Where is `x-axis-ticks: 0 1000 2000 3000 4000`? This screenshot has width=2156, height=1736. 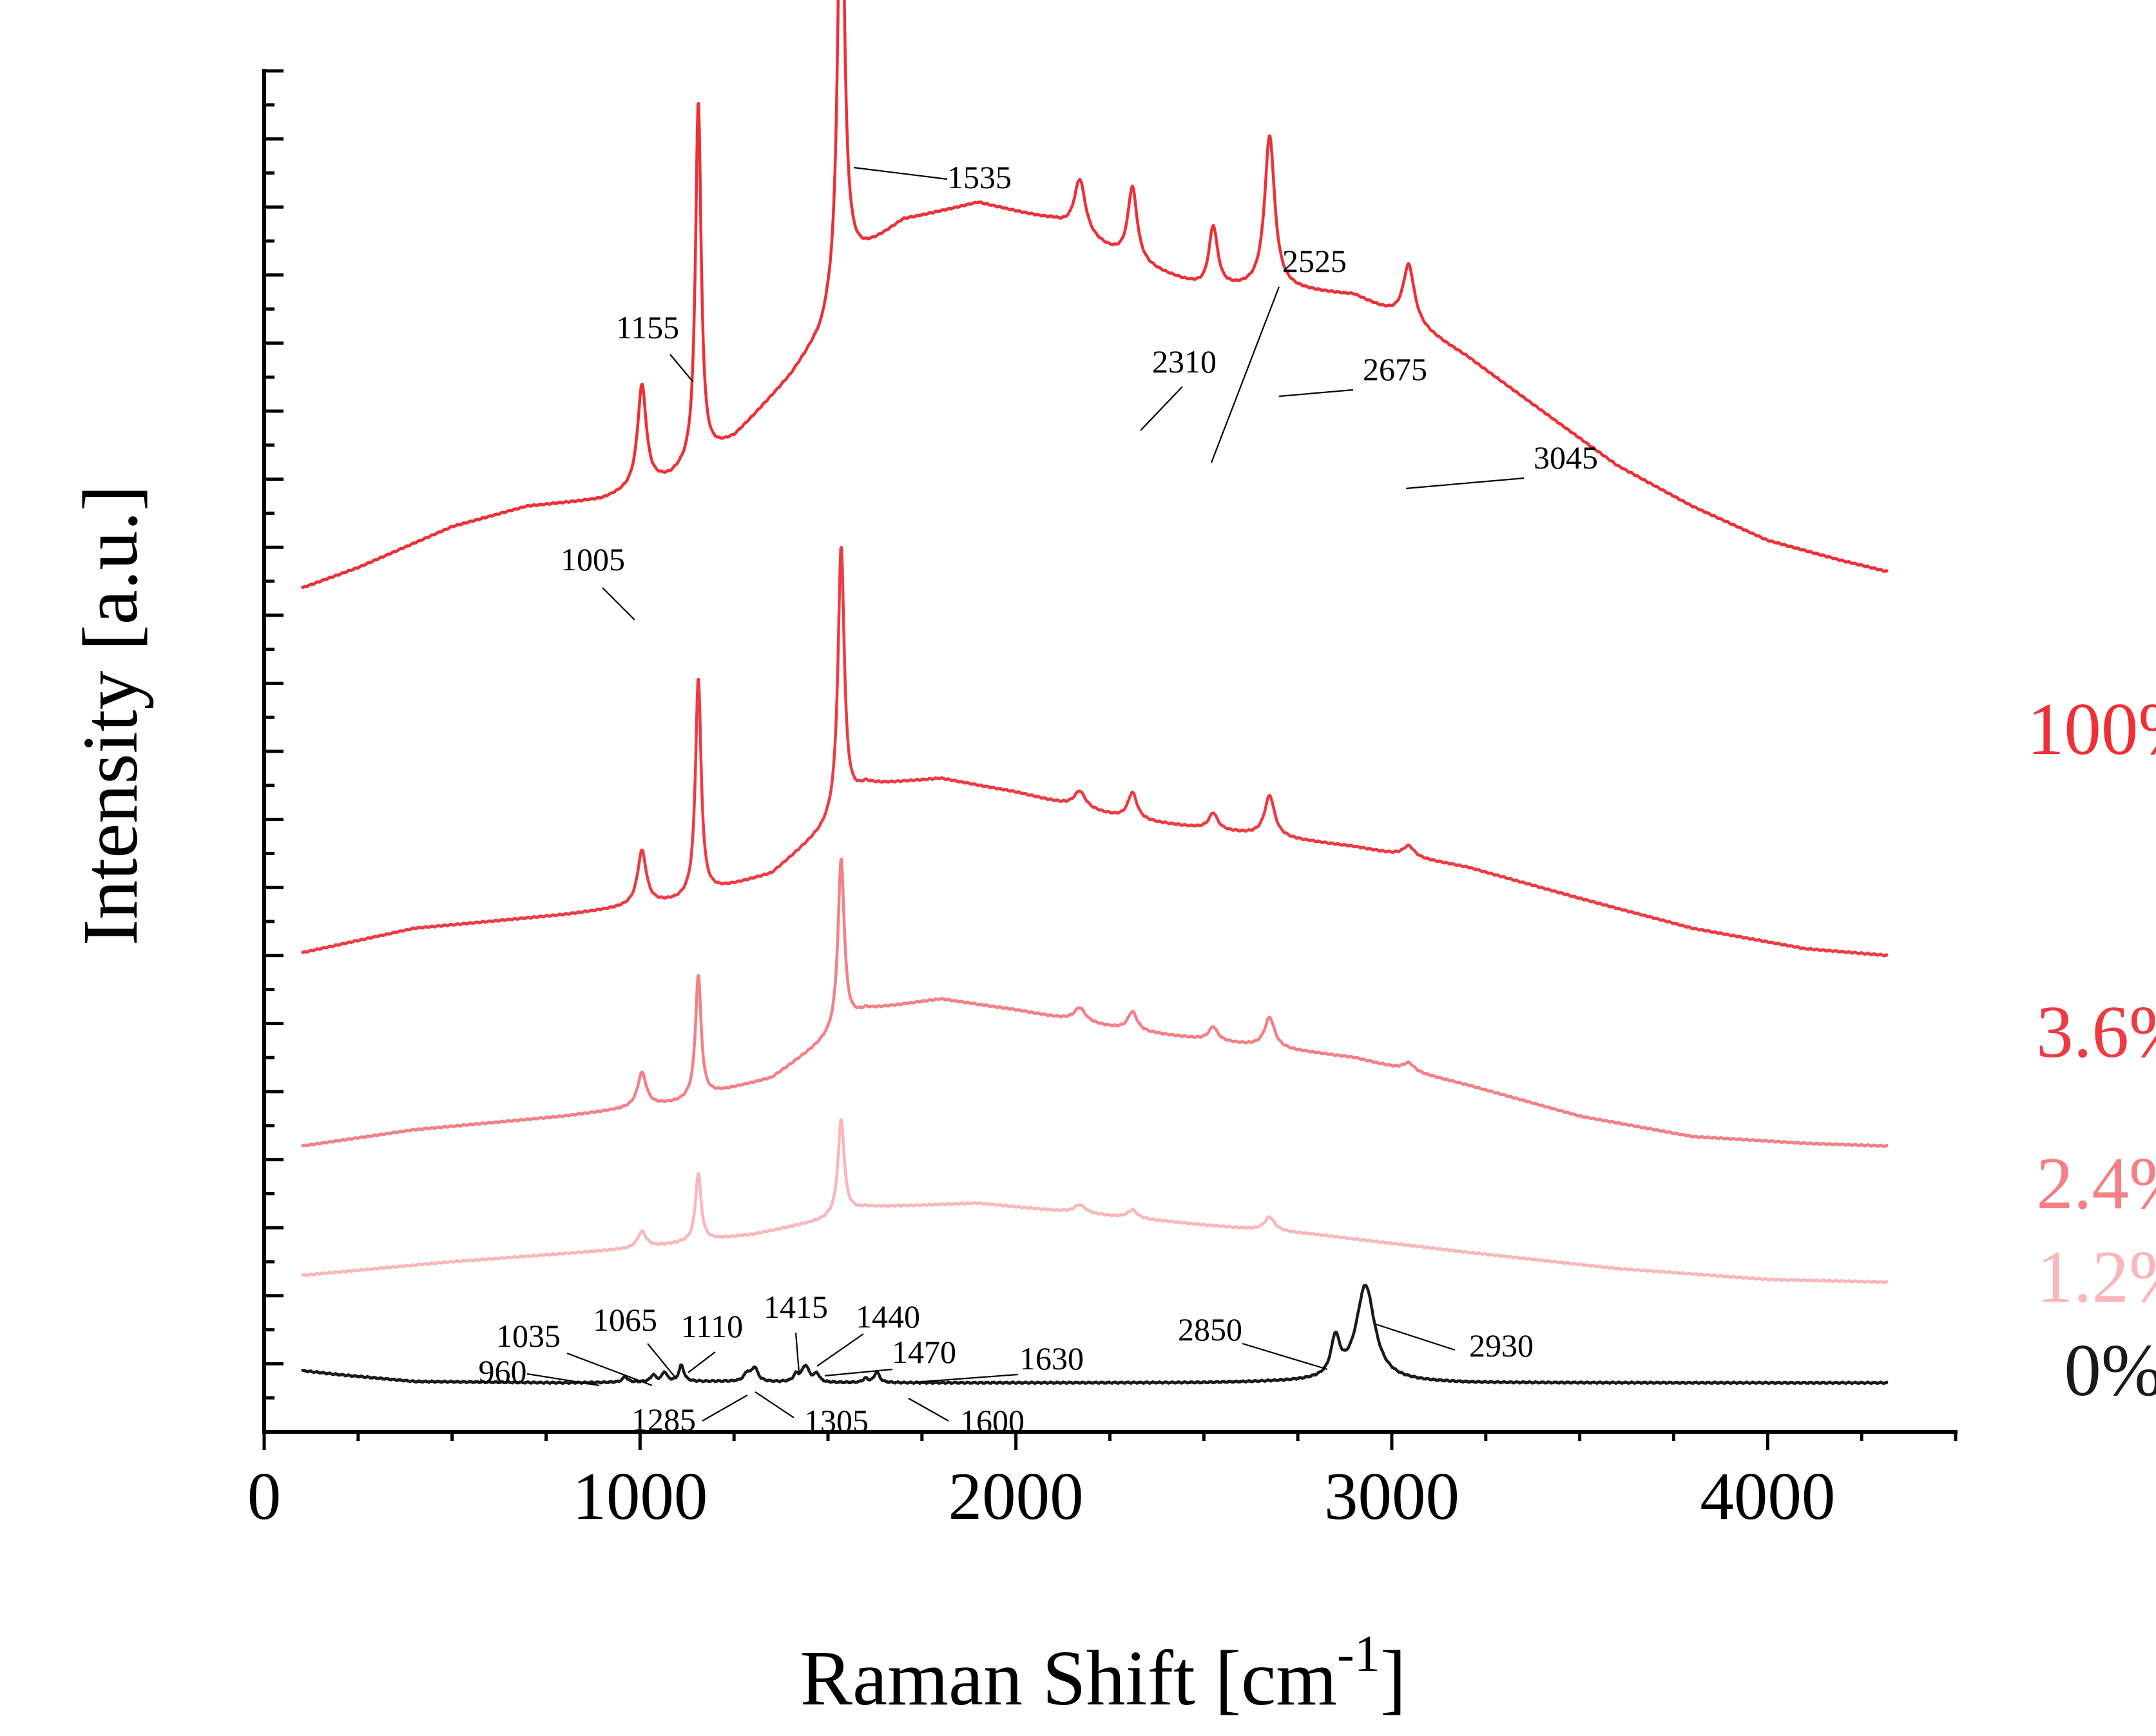
x-axis-ticks: 0 1000 2000 3000 4000 is located at coordinates (1102, 1483).